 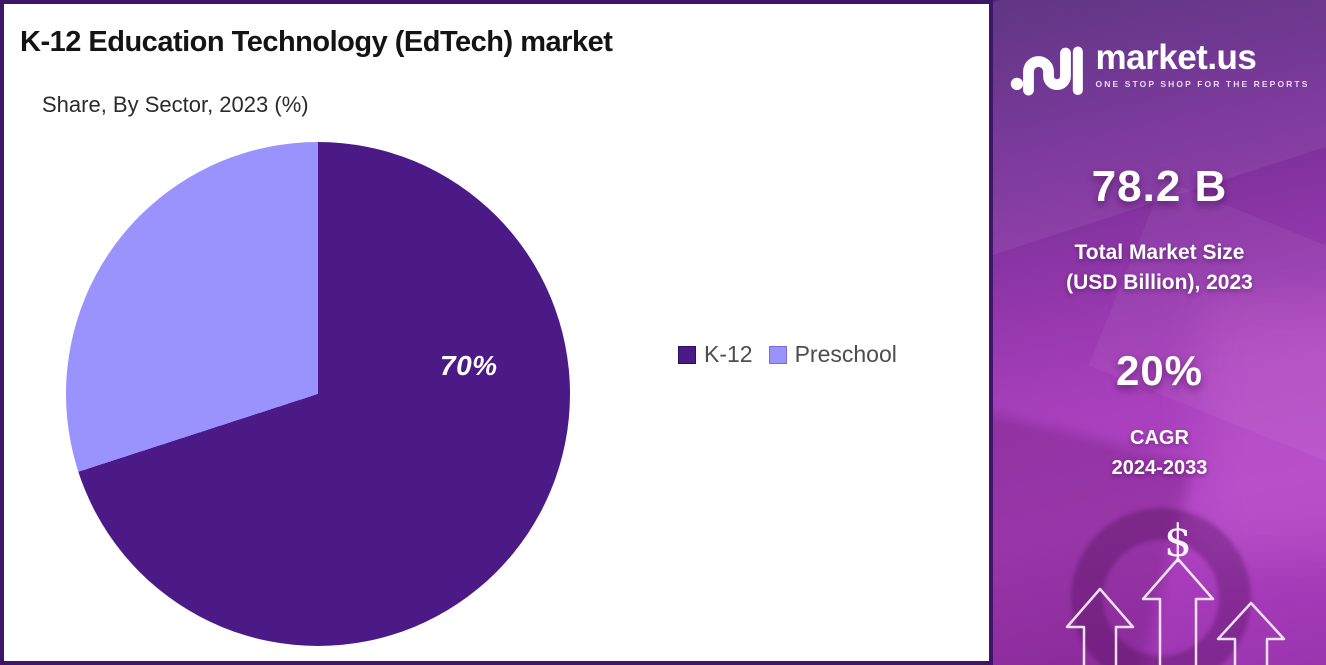 I want to click on legend-swatch-k12, so click(x=687, y=354).